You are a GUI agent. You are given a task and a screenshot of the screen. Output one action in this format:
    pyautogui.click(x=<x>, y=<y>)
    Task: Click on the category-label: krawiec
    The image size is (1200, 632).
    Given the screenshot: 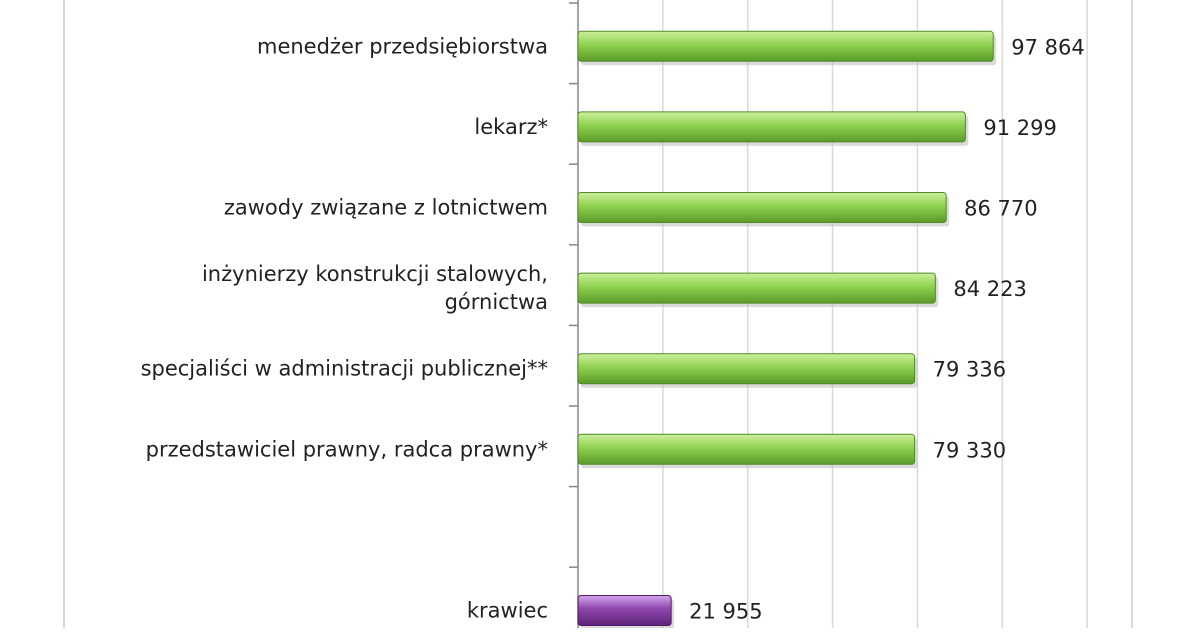 What is the action you would take?
    pyautogui.click(x=507, y=611)
    